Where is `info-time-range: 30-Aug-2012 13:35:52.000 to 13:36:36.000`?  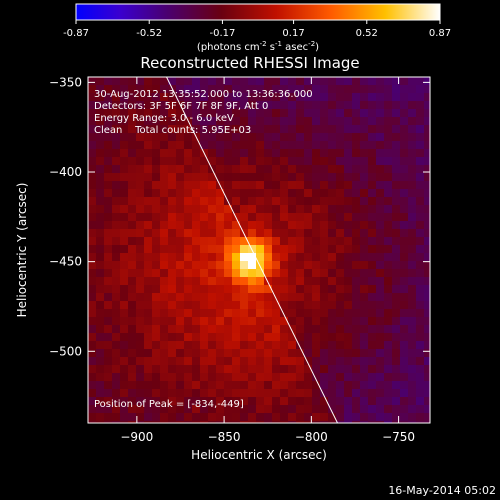
info-time-range: 30-Aug-2012 13:35:52.000 to 13:36:36.000 is located at coordinates (203, 94).